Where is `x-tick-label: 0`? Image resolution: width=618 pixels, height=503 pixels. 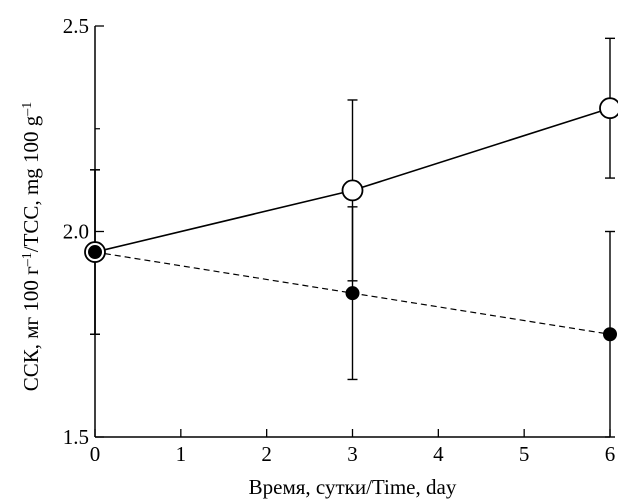
x-tick-label: 0 is located at coordinates (95, 454).